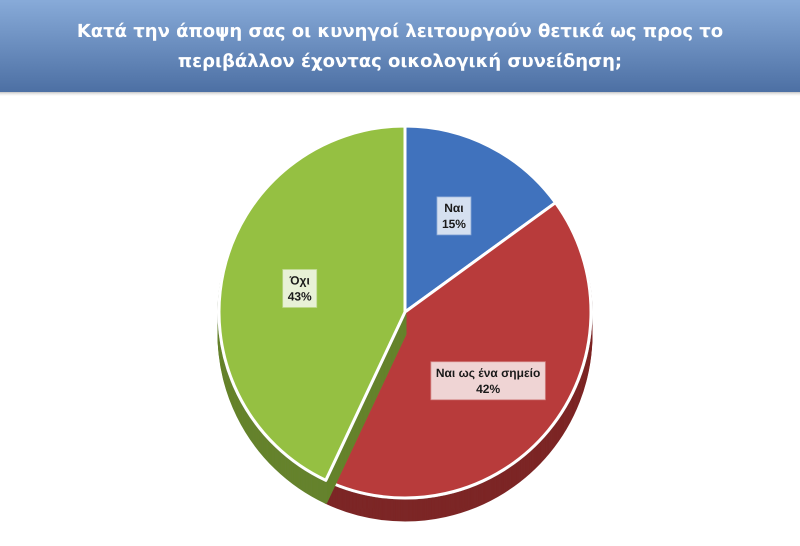  What do you see at coordinates (300, 296) in the screenshot?
I see `data-label: 43%` at bounding box center [300, 296].